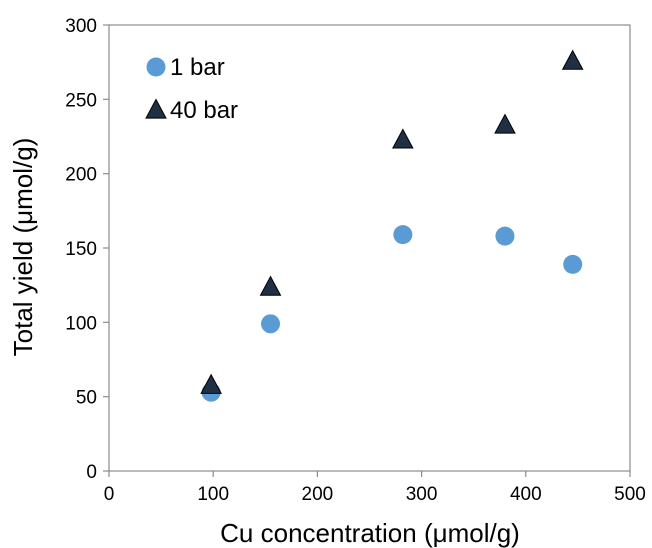 This screenshot has height=548, width=652. I want to click on legend-label: 1 bar, so click(197, 67).